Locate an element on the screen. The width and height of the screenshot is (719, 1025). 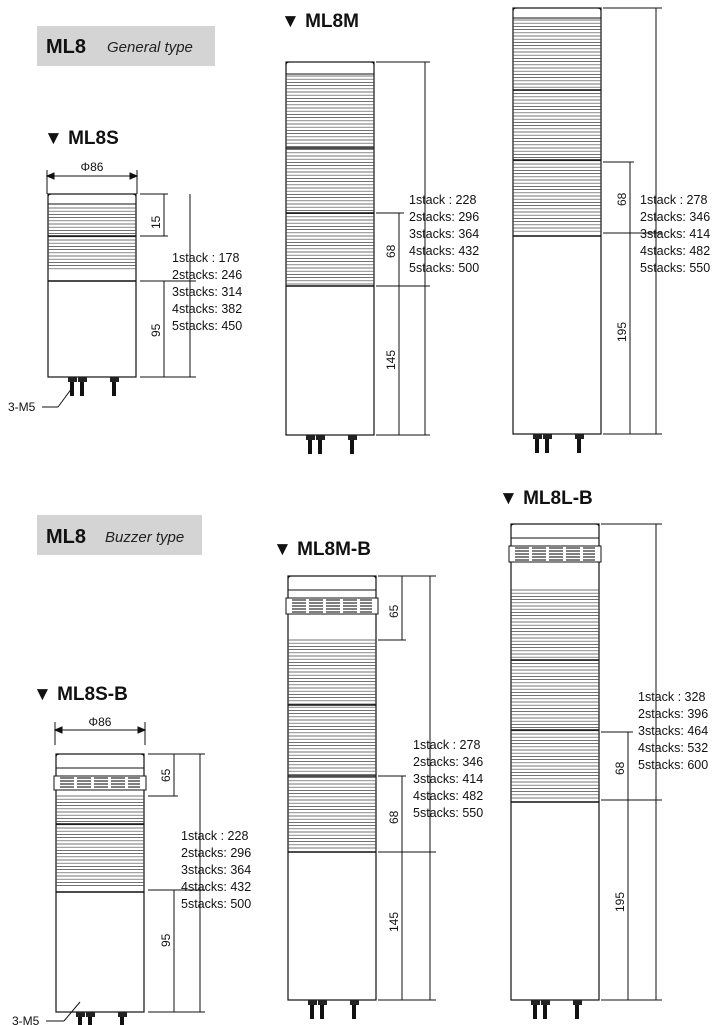
buzzer-badge: ML8 Buzzer type is located at coordinates (119, 535).